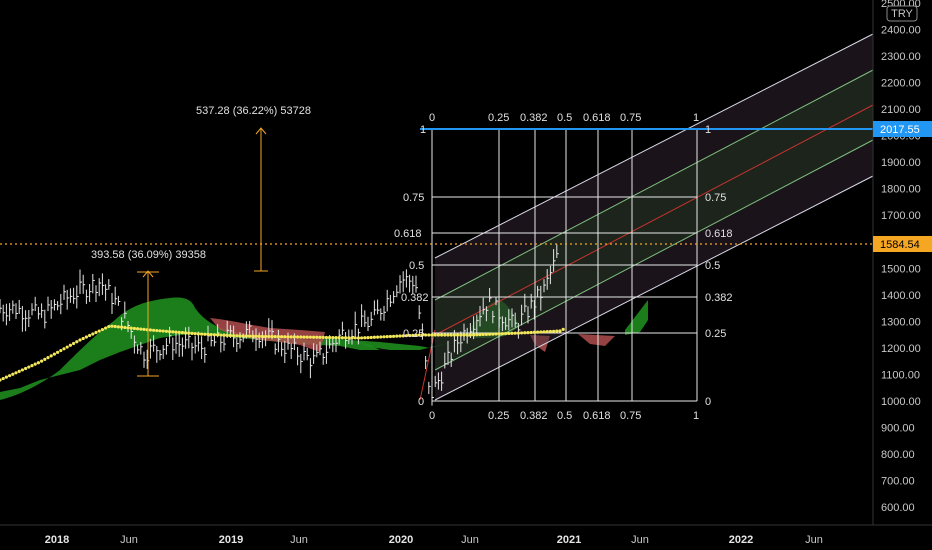 The image size is (932, 550). Describe the element at coordinates (901, 296) in the screenshot. I see `price-axis-tick: 1400.00` at that location.